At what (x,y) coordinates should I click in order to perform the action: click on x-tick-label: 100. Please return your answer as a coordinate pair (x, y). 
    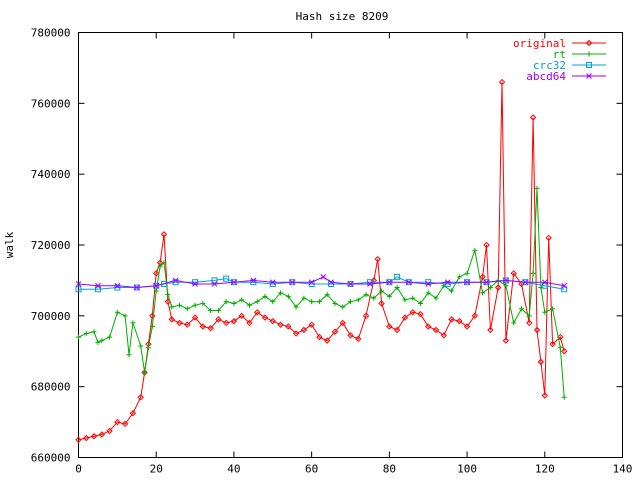
    Looking at the image, I should click on (467, 469).